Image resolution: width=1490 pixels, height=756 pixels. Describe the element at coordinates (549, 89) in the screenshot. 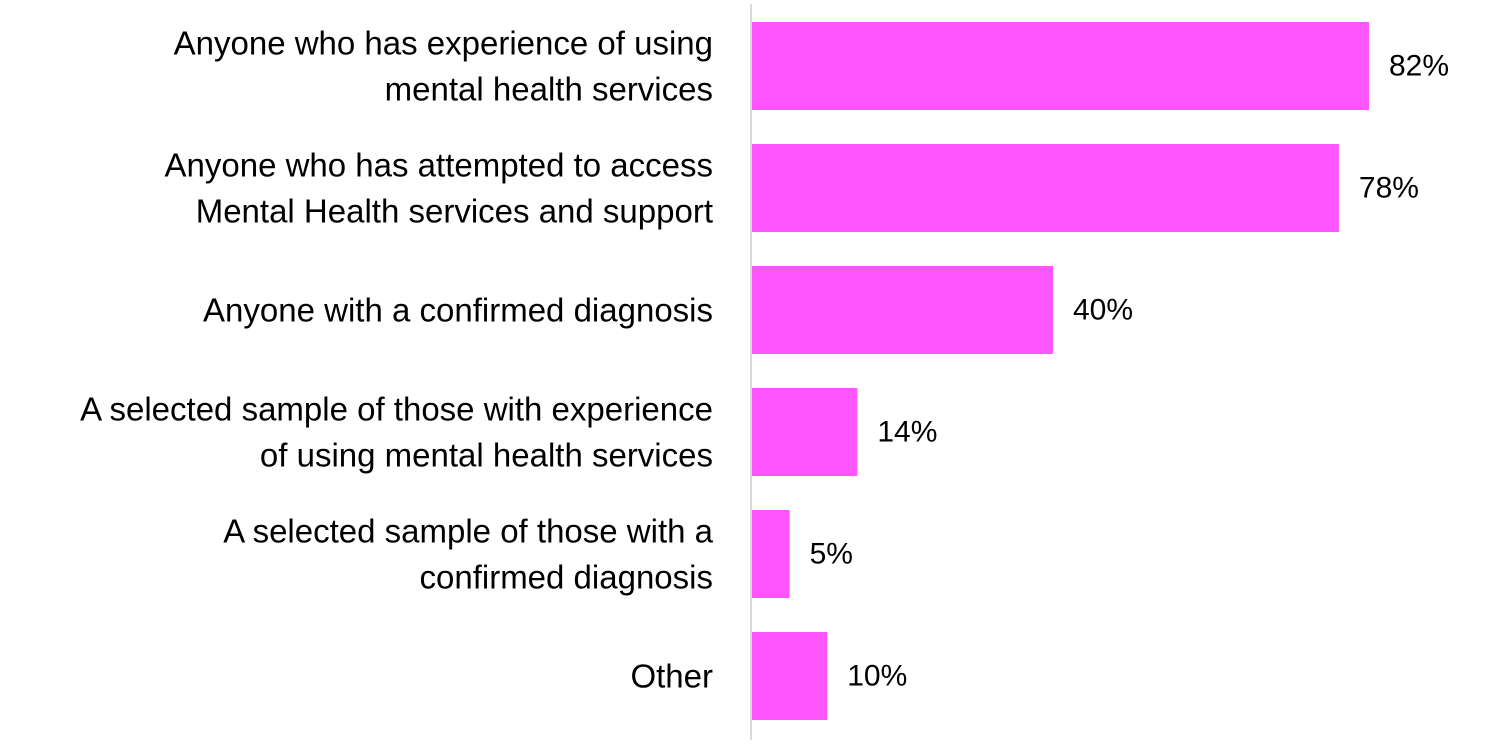

I see `category-label-0-line-1: mental health services` at that location.